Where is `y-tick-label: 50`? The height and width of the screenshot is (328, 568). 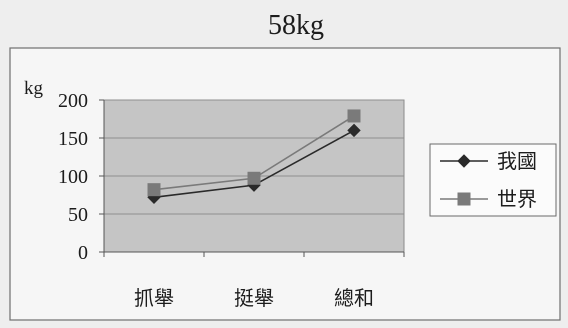 y-tick-label: 50 is located at coordinates (78, 215).